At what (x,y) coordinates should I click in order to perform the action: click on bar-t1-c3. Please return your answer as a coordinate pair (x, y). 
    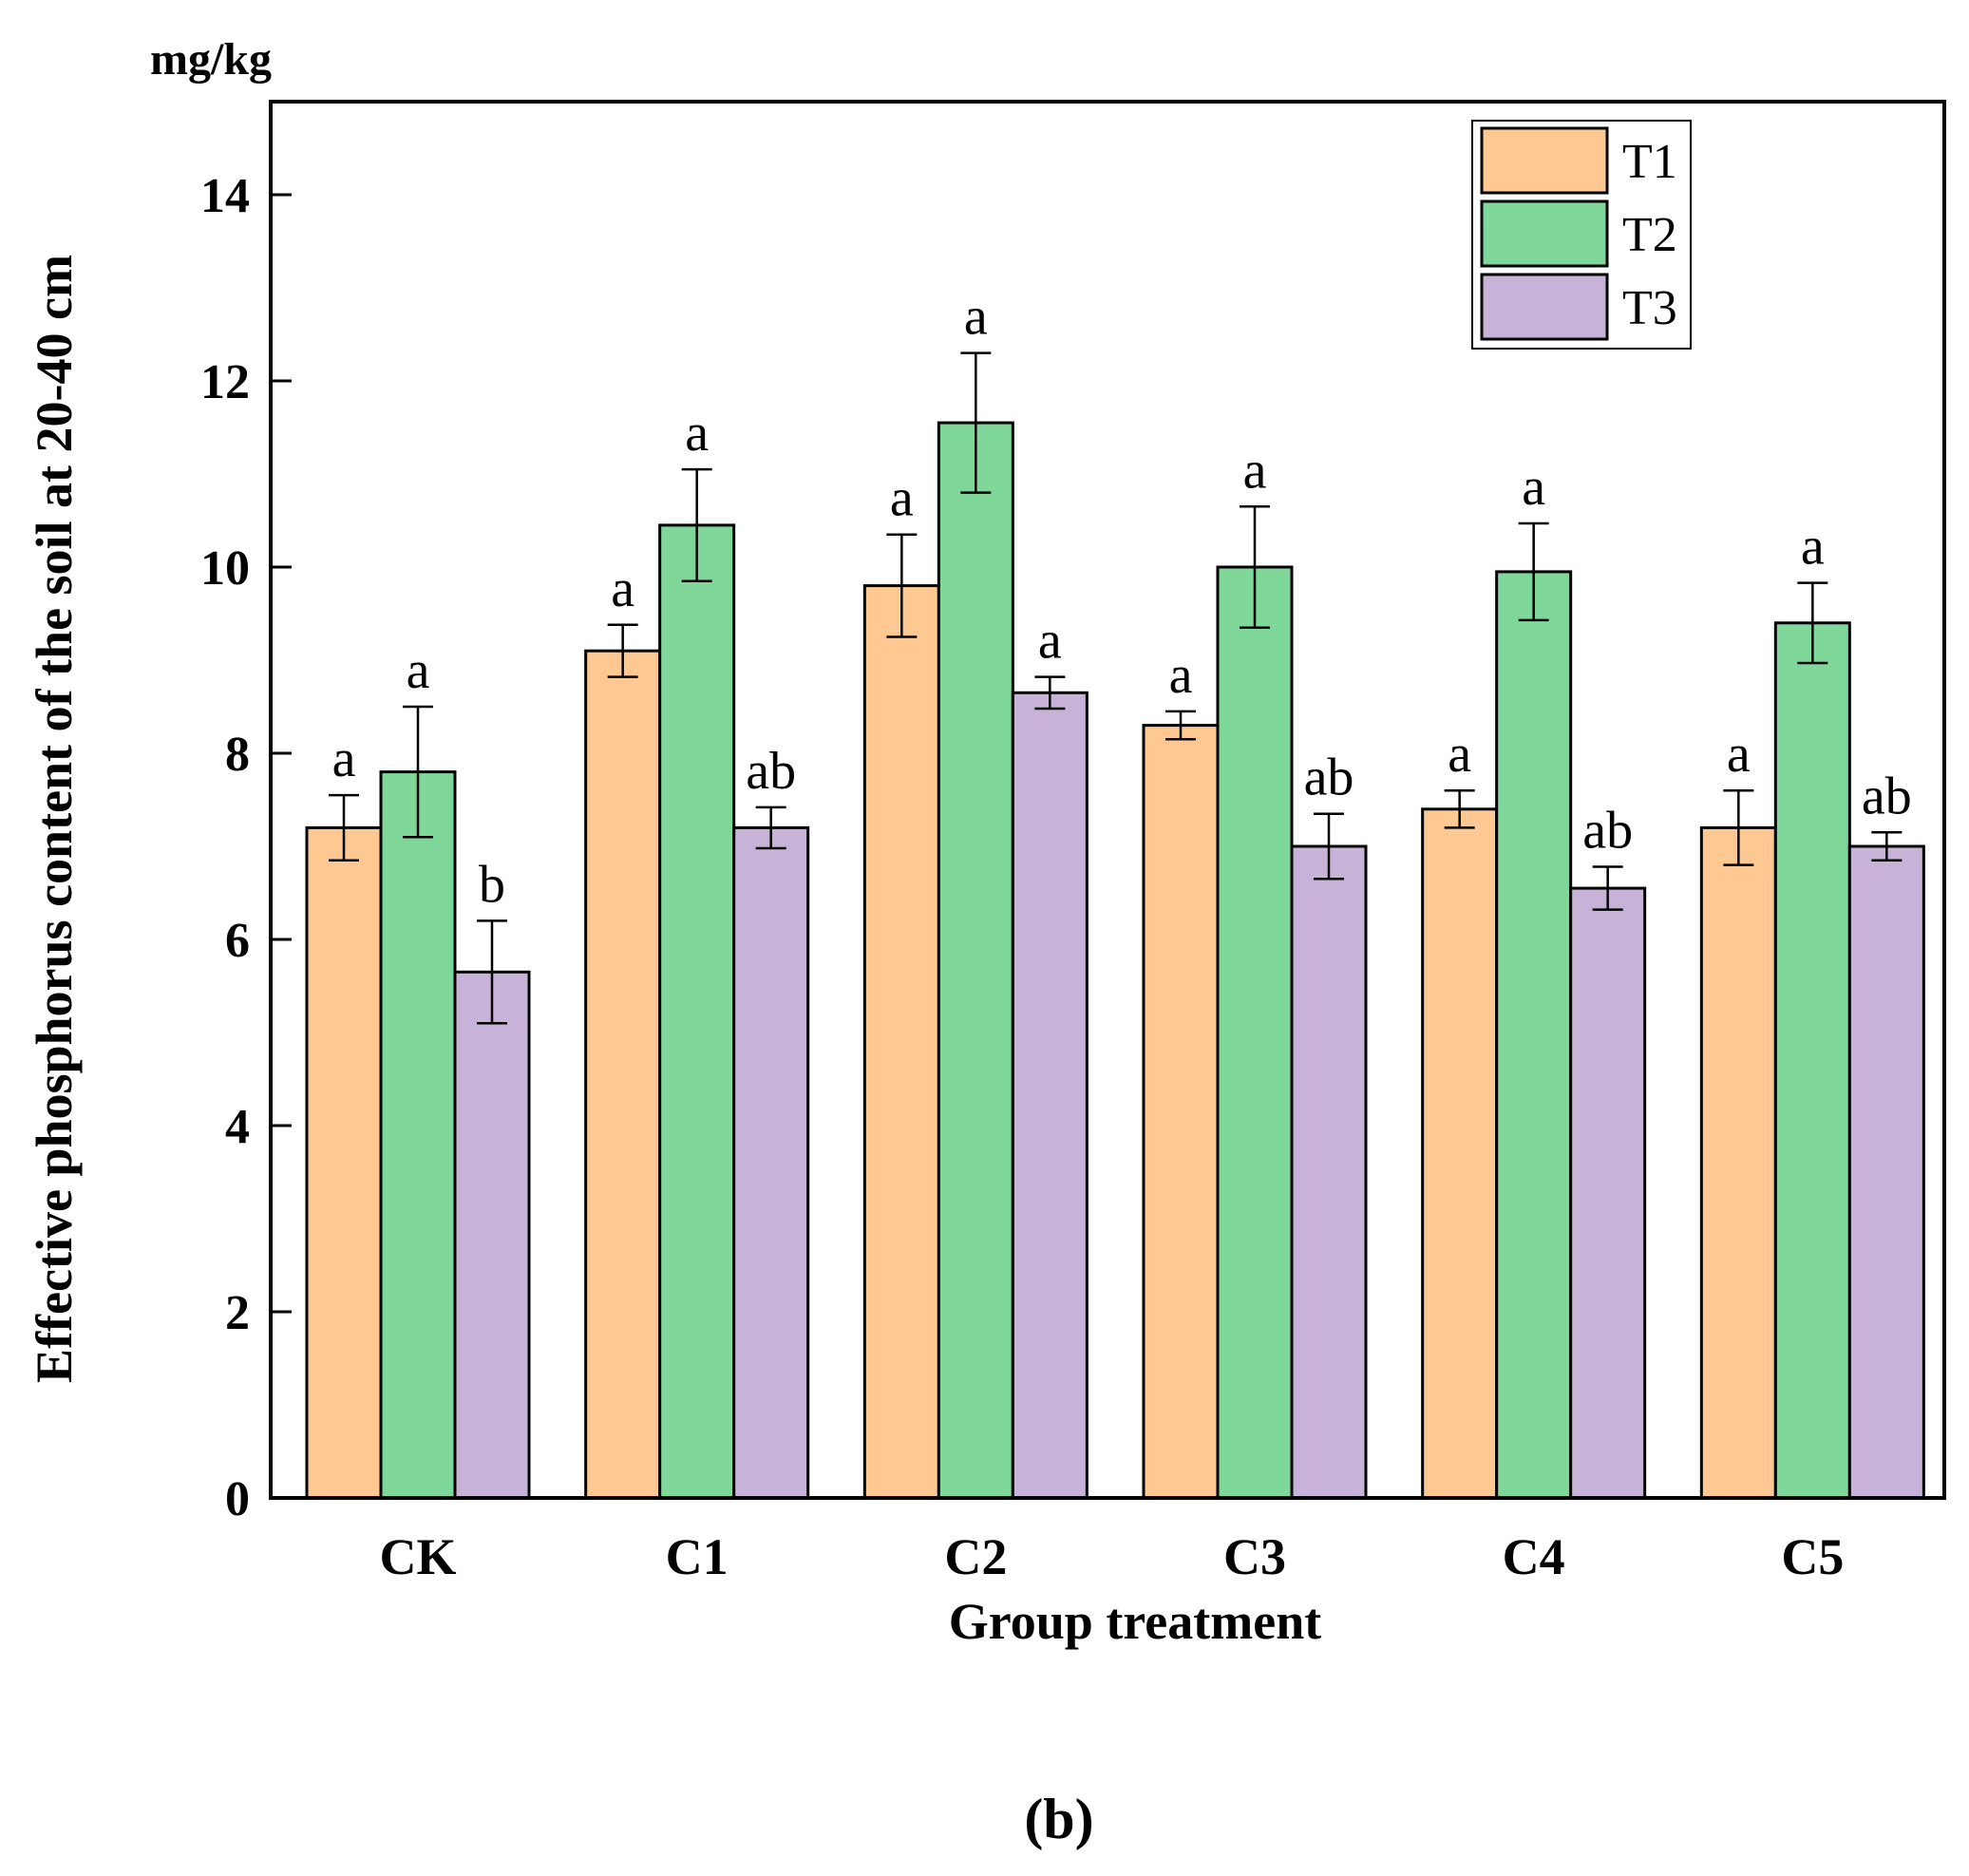
    Looking at the image, I should click on (1181, 1112).